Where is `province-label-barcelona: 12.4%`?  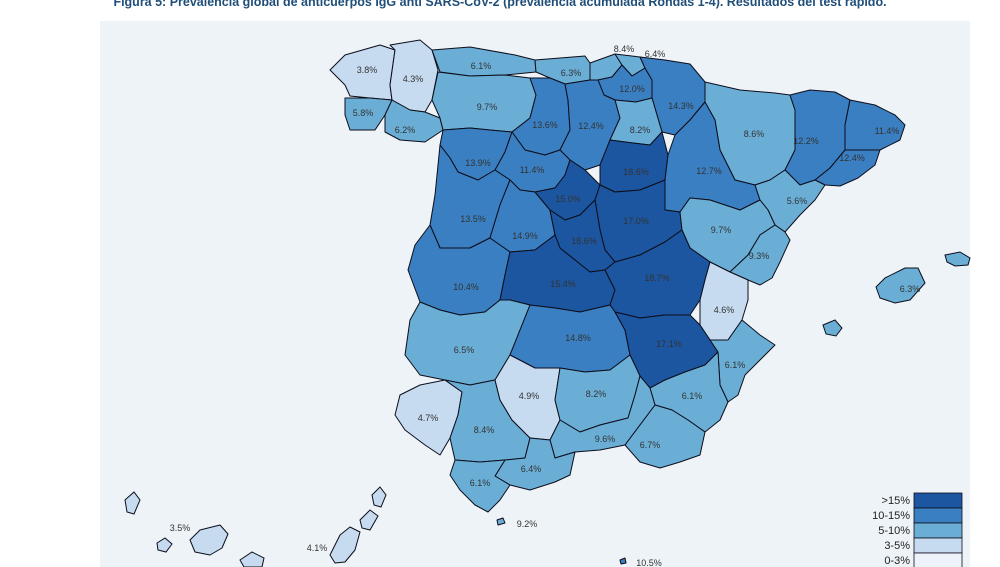
province-label-barcelona: 12.4% is located at coordinates (852, 158).